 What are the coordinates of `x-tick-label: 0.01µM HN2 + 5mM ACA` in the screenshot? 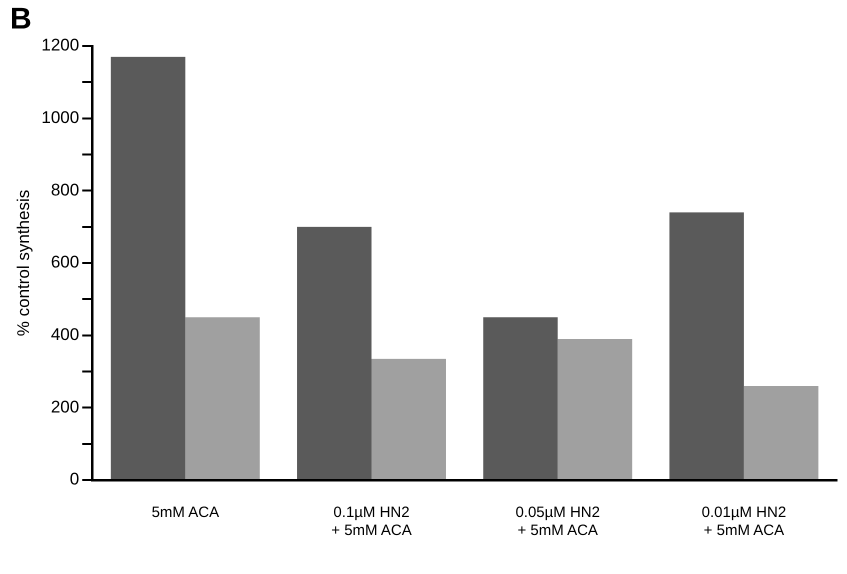 It's located at (744, 522).